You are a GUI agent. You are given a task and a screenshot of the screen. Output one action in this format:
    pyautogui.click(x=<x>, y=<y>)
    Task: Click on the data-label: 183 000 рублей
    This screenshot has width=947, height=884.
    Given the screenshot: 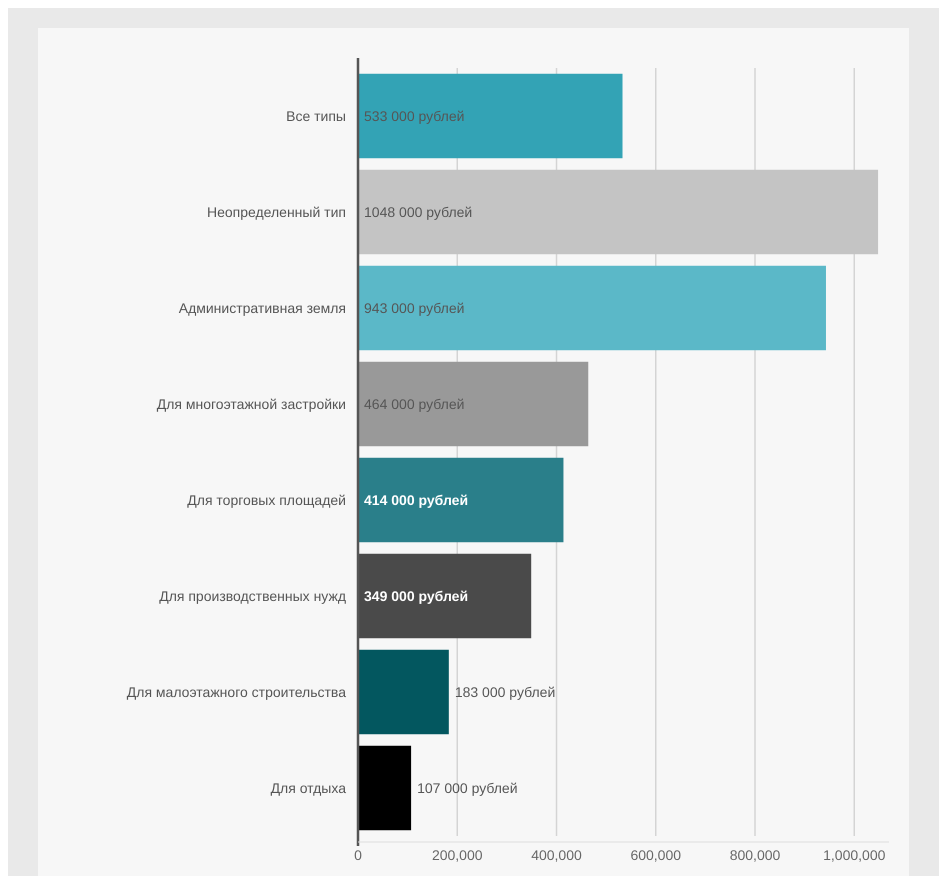 What is the action you would take?
    pyautogui.click(x=505, y=692)
    